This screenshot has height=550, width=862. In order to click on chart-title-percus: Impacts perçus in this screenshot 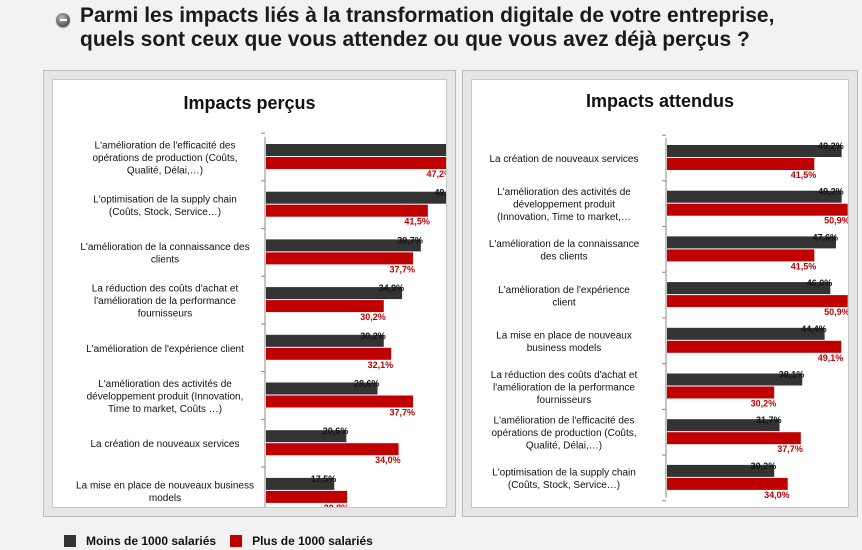, I will do `click(249, 103)`.